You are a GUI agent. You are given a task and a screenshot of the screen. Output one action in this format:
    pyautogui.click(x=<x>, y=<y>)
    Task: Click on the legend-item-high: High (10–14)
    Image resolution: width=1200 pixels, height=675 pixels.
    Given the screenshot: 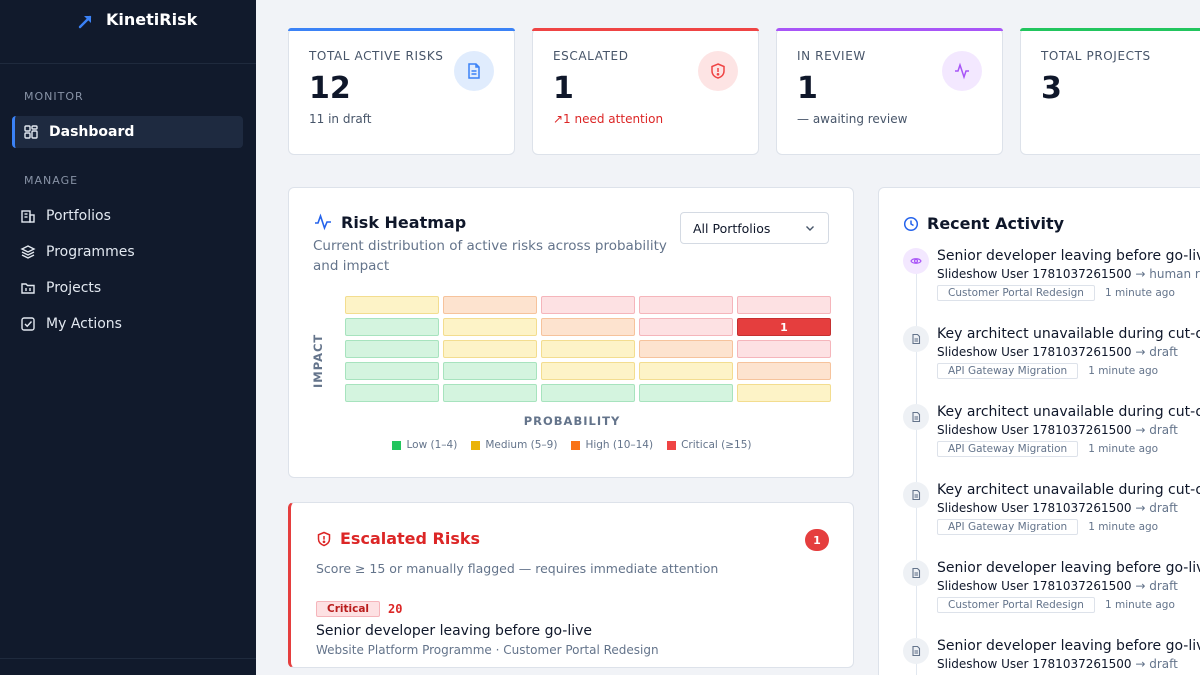 What is the action you would take?
    pyautogui.click(x=612, y=445)
    